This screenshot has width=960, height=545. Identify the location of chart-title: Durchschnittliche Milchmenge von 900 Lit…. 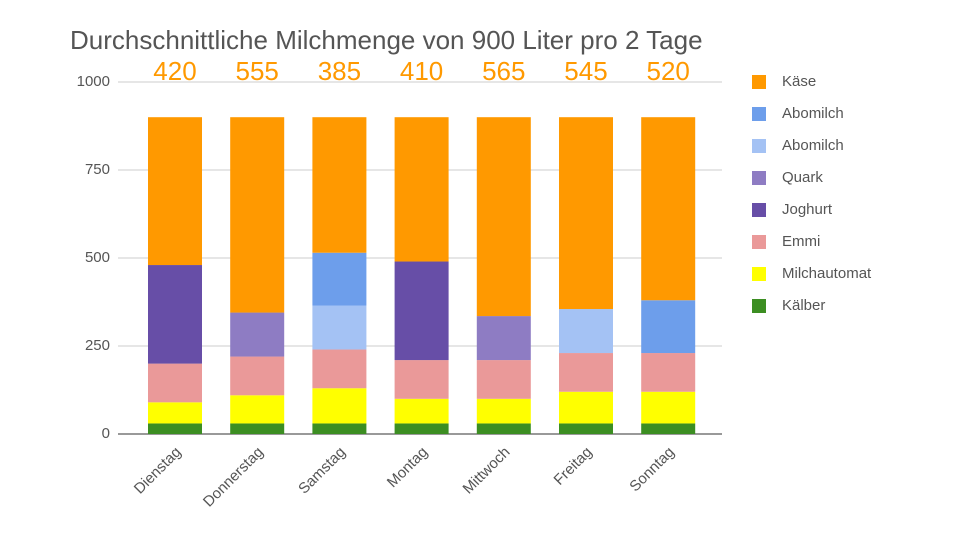
(386, 40).